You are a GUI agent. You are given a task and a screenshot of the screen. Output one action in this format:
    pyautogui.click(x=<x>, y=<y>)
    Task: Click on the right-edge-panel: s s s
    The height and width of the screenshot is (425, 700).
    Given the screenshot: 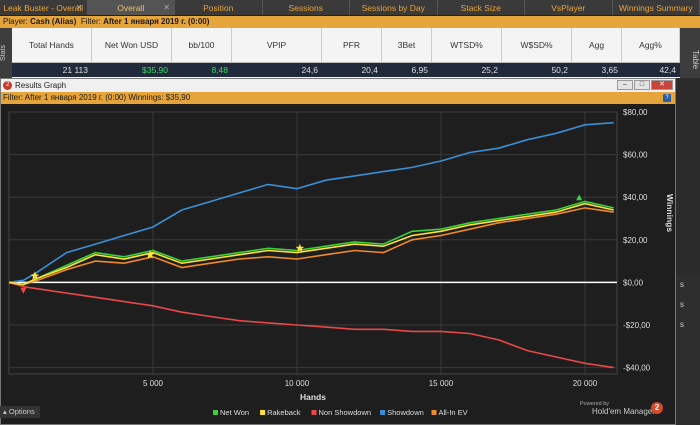 What is the action you would take?
    pyautogui.click(x=688, y=350)
    